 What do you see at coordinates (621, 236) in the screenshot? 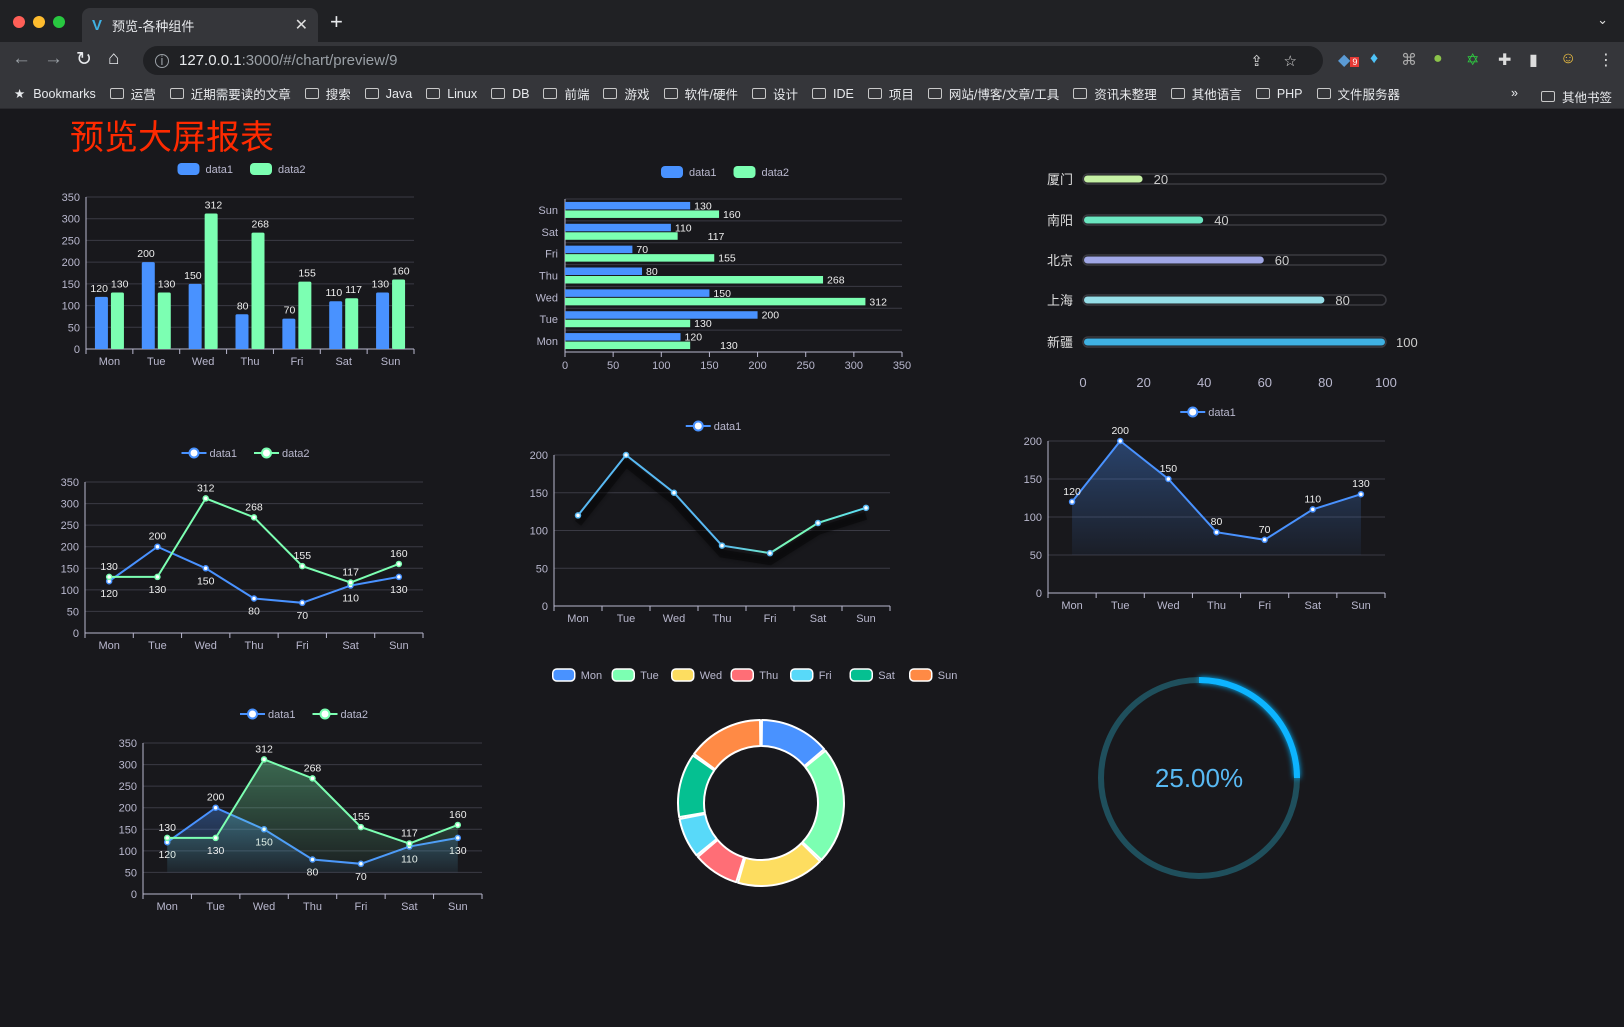
I see `bar-data2` at bounding box center [621, 236].